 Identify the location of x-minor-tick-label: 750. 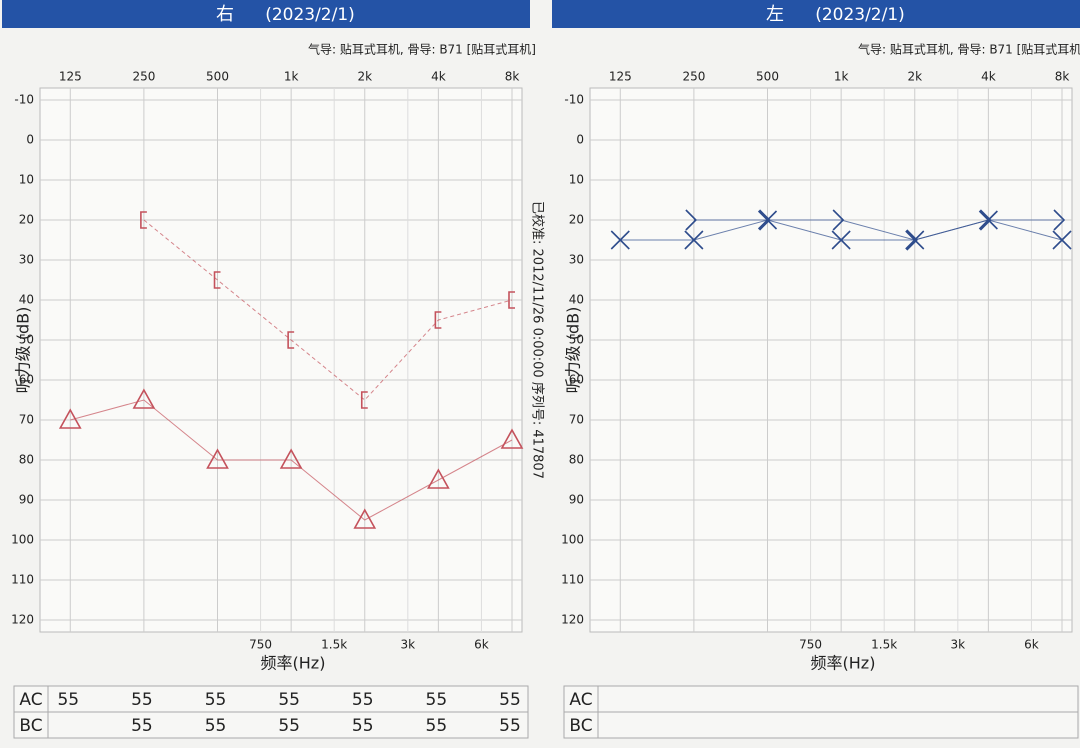
(810, 645).